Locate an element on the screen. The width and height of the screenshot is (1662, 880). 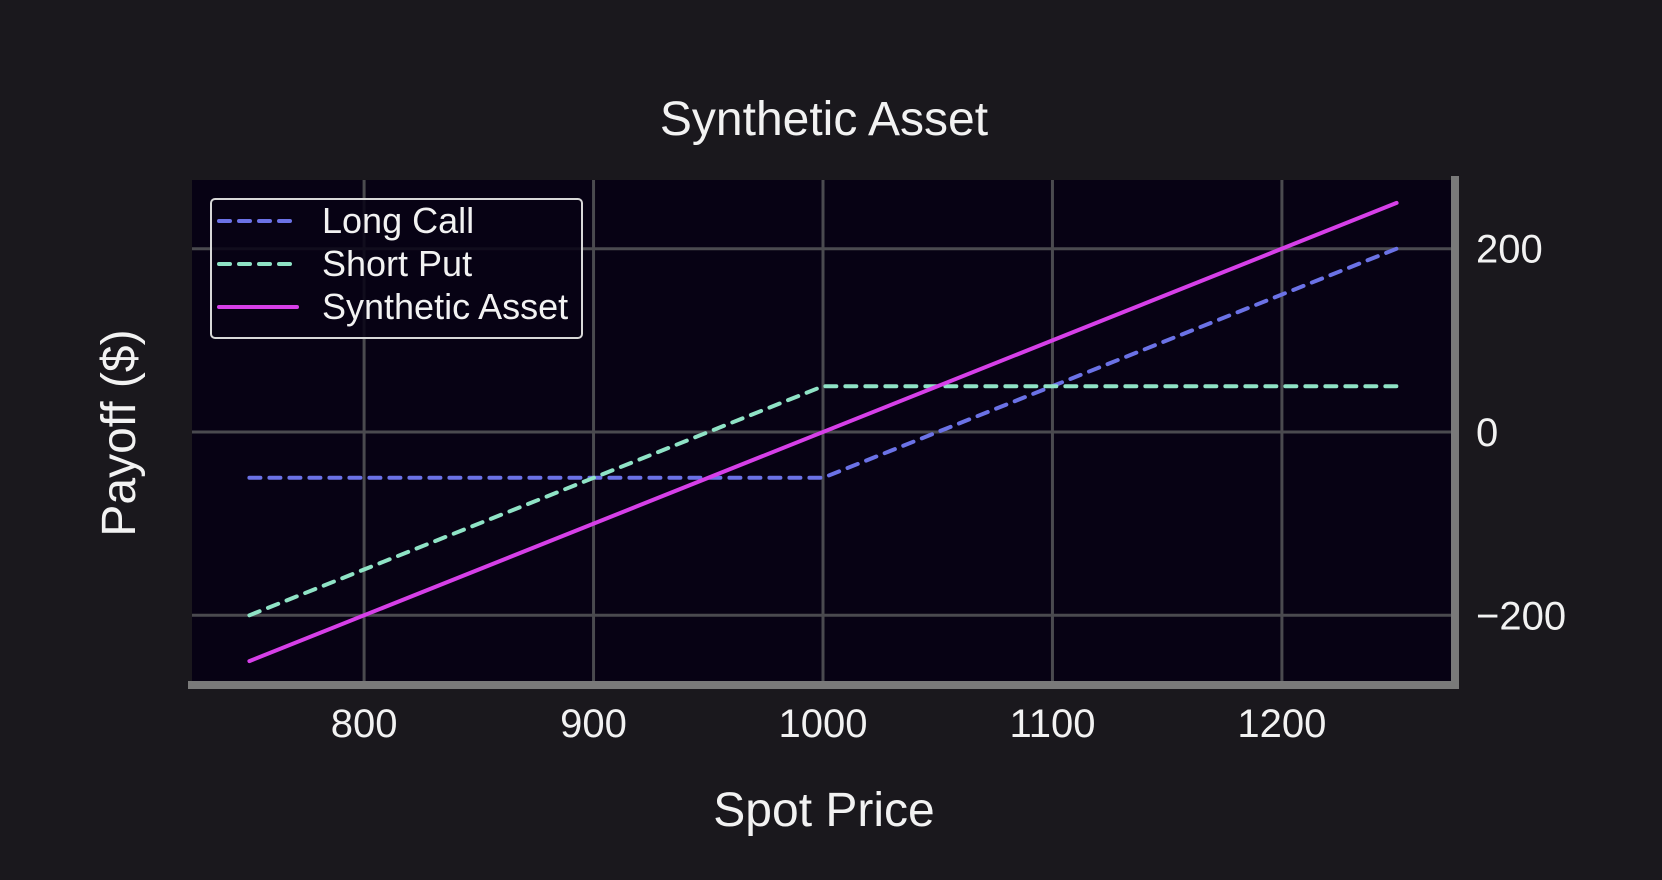
x-axis-ticks: 800 900 1000 1100 1200 is located at coordinates (829, 724).